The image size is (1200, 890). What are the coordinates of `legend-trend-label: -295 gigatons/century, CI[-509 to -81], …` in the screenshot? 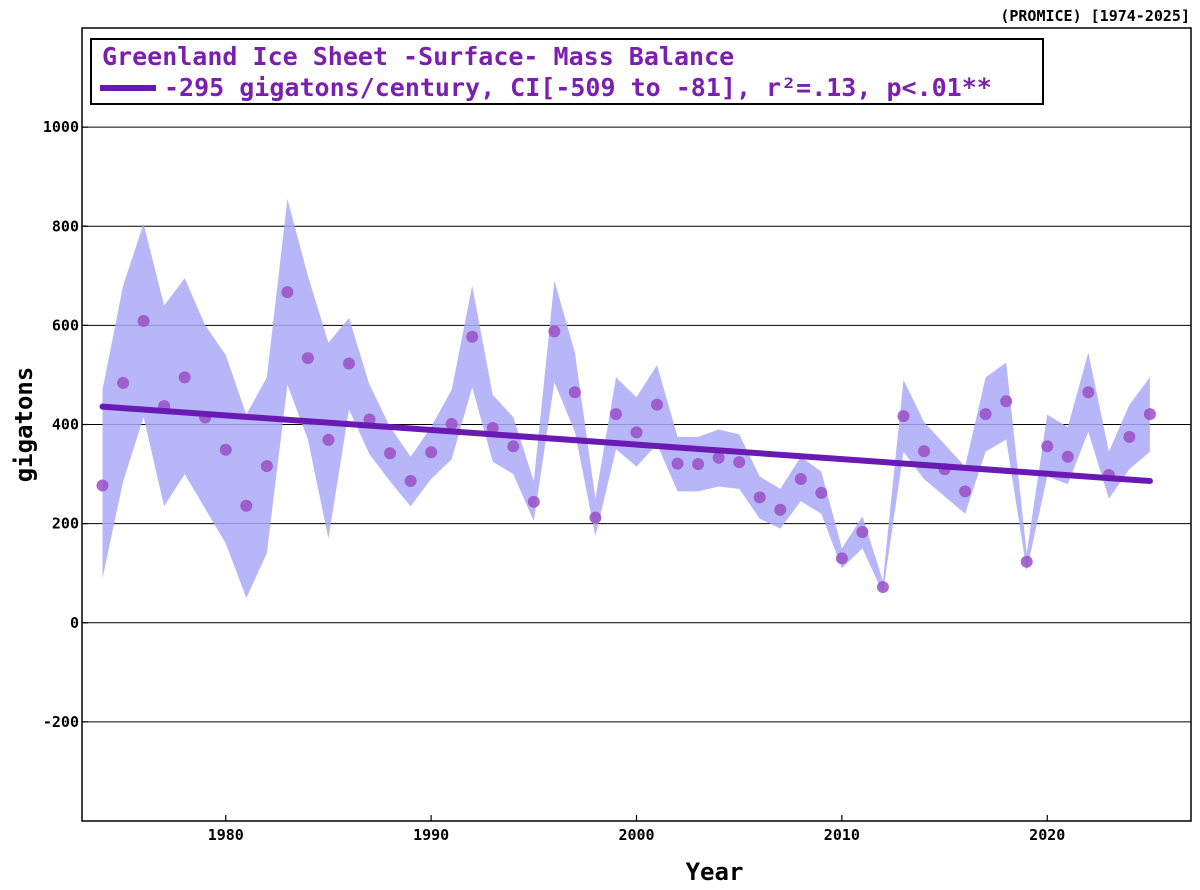 It's located at (578, 87).